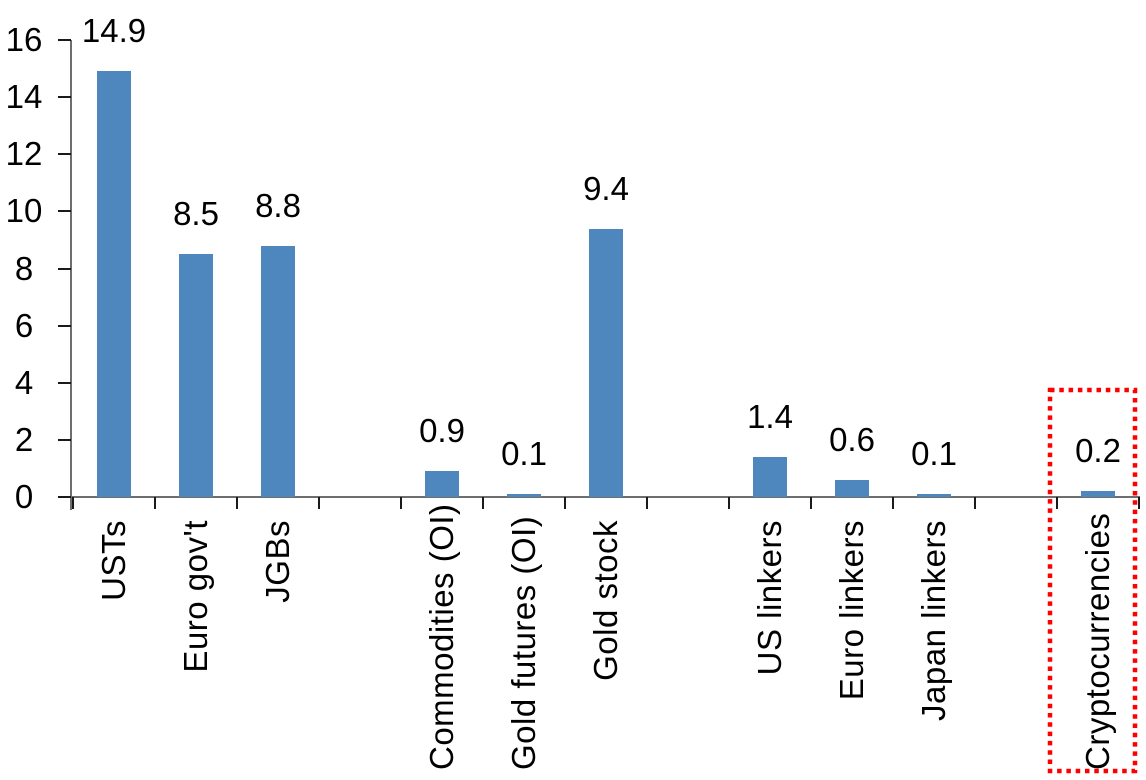  I want to click on value-label-euro-linkers: 0.6, so click(852, 439).